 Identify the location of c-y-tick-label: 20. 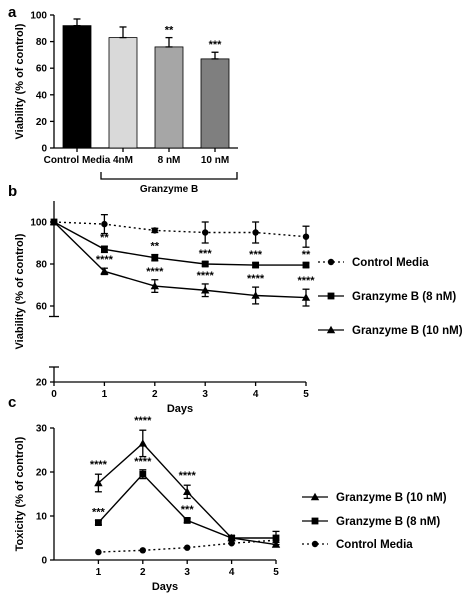
(42, 473).